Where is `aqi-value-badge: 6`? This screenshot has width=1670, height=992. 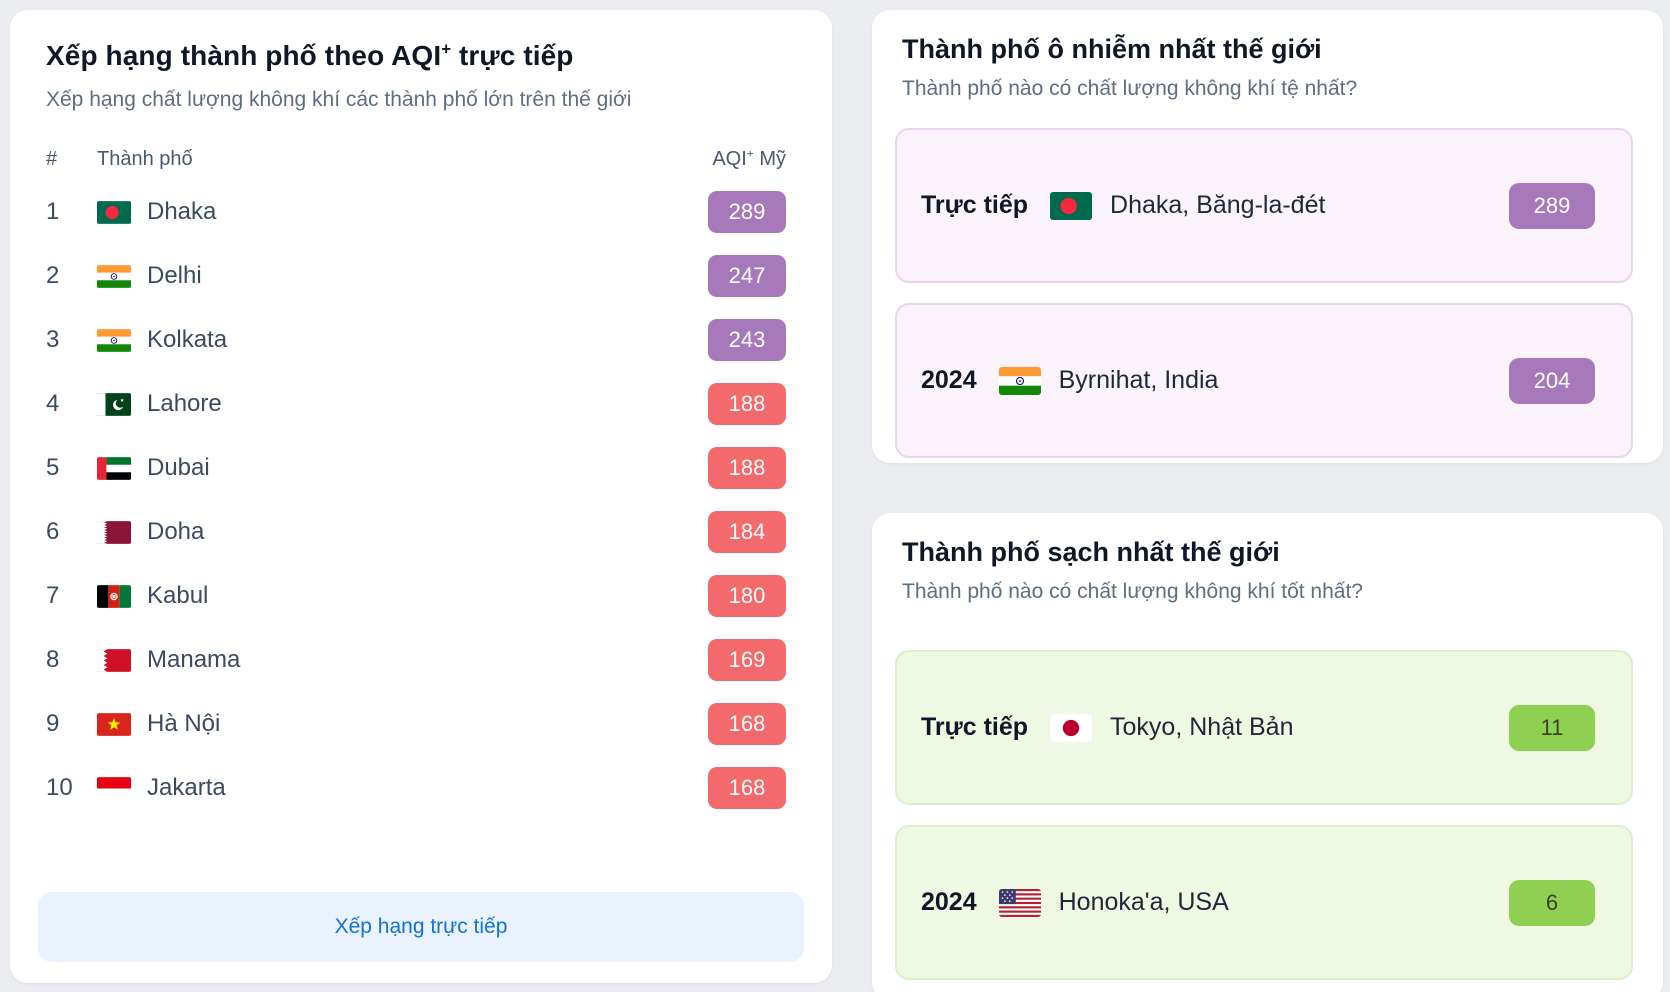 aqi-value-badge: 6 is located at coordinates (1552, 902).